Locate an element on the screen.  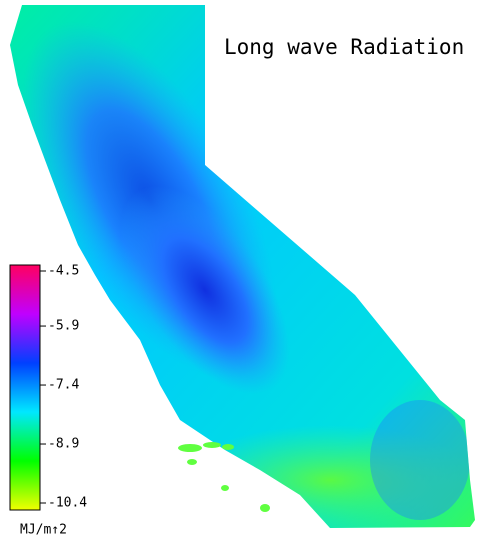
colorbar-tick-label: -8.9 is located at coordinates (63, 444).